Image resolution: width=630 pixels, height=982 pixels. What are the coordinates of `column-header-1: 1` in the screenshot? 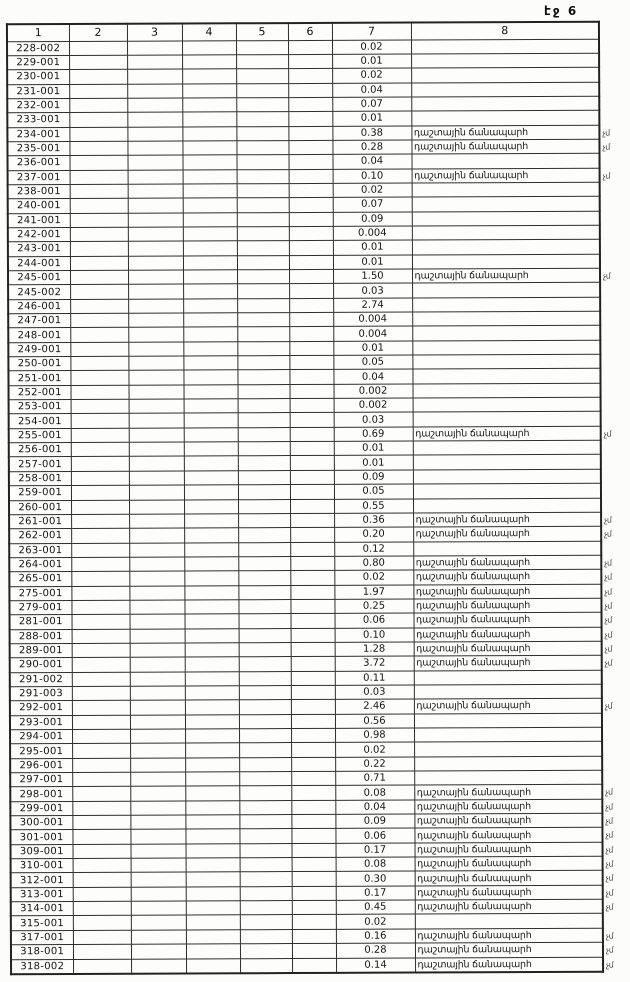 It's located at (38, 33).